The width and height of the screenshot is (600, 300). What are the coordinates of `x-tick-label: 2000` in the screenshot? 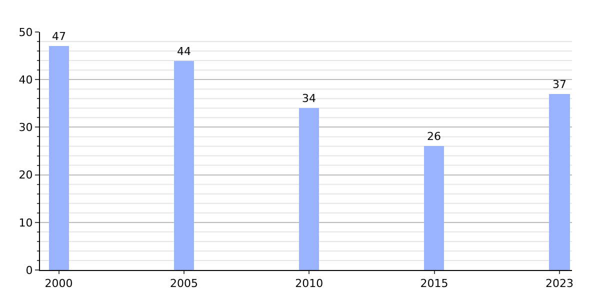 It's located at (58, 283).